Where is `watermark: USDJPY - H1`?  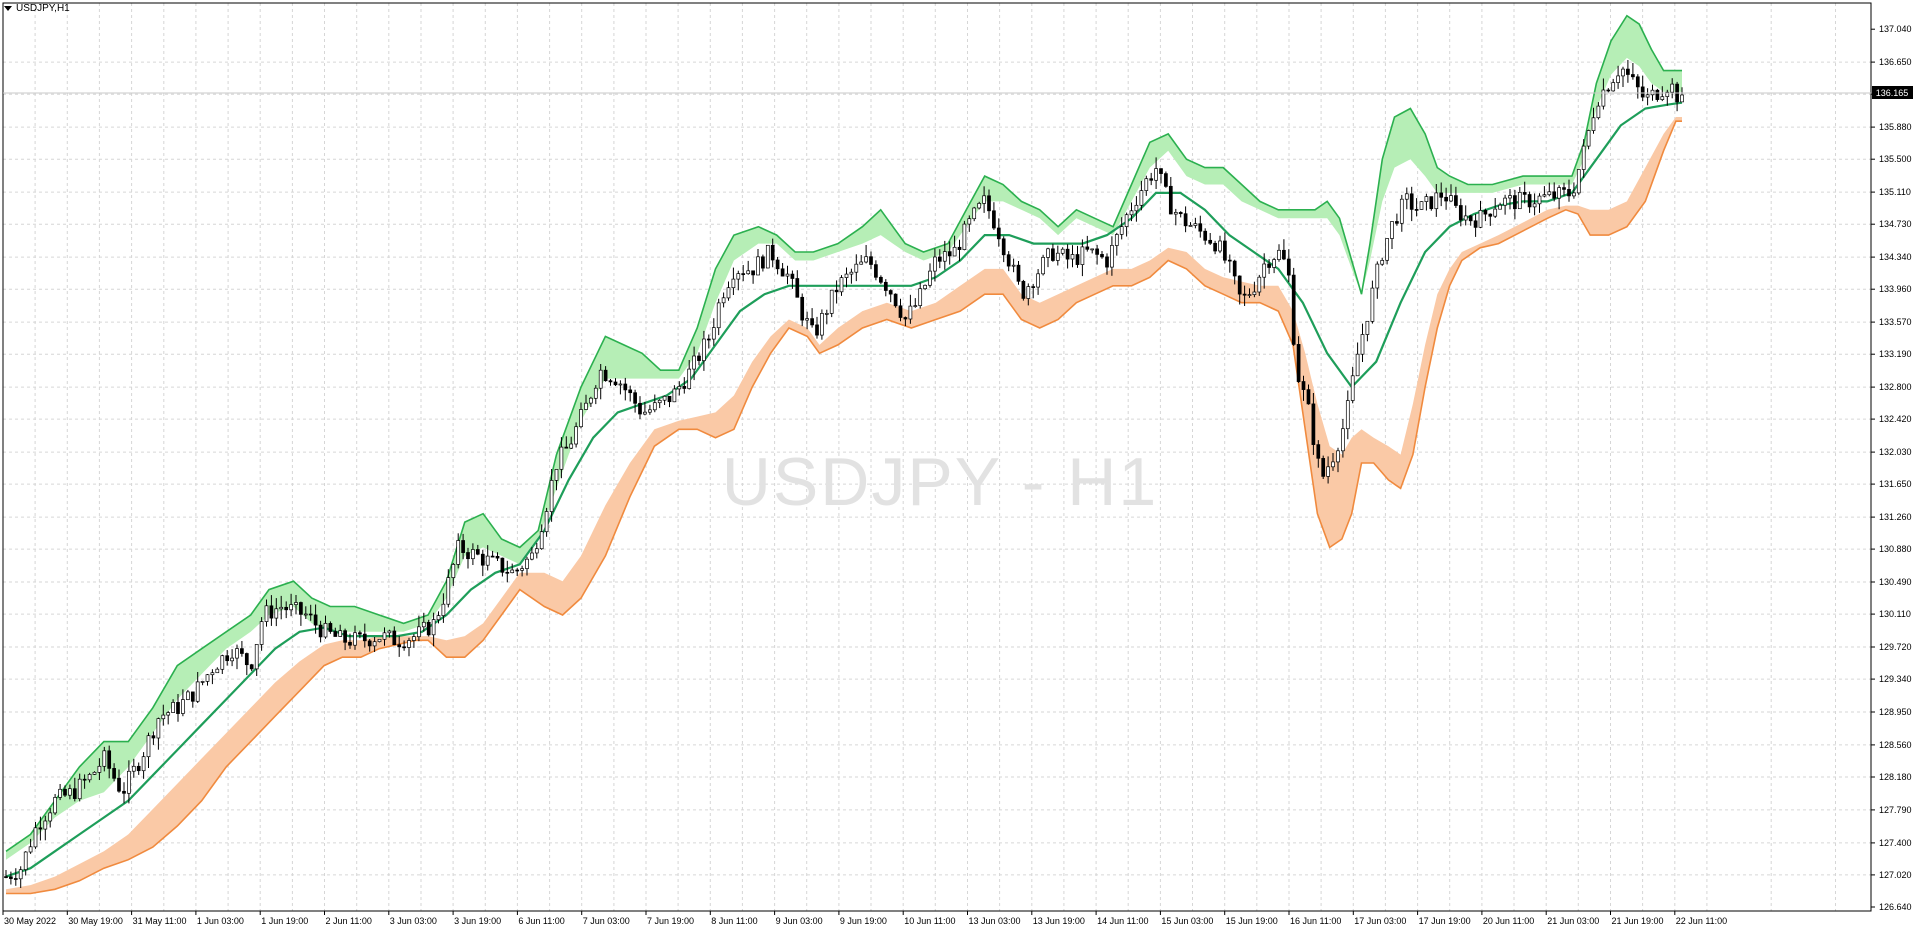
watermark: USDJPY - H1 is located at coordinates (940, 482).